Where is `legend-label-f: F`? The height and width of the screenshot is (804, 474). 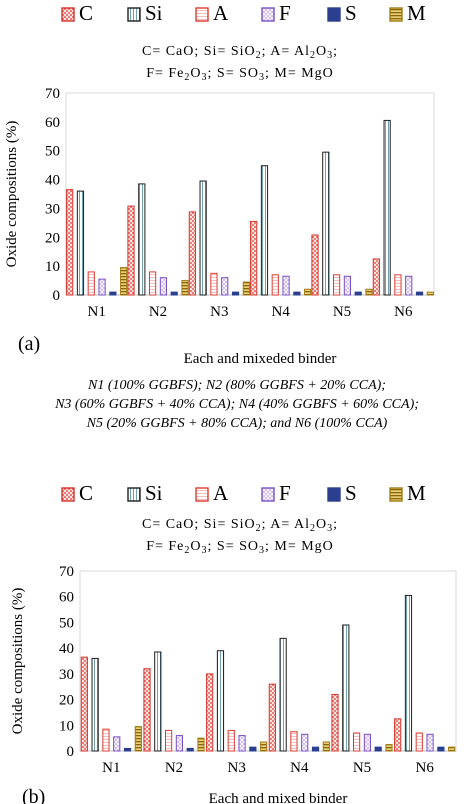 legend-label-f: F is located at coordinates (285, 13).